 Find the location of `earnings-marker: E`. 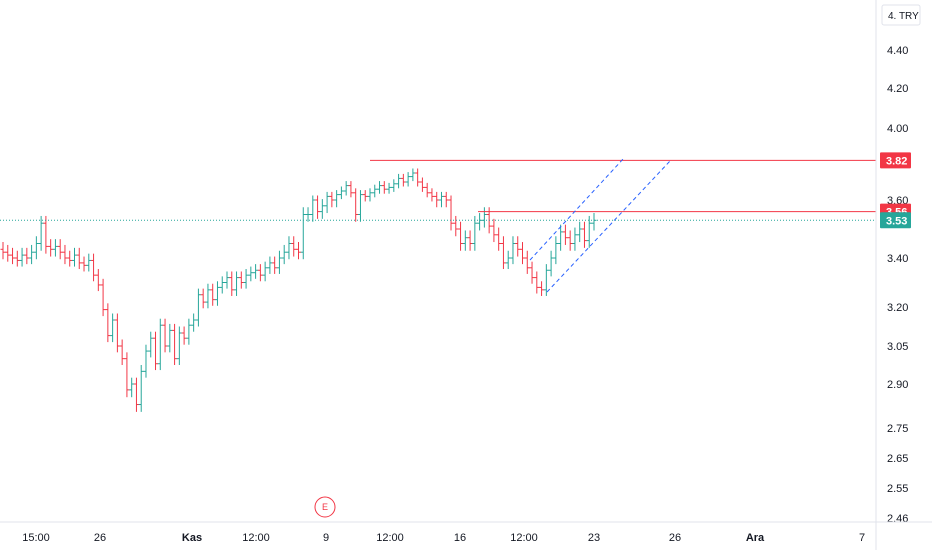

earnings-marker: E is located at coordinates (325, 507).